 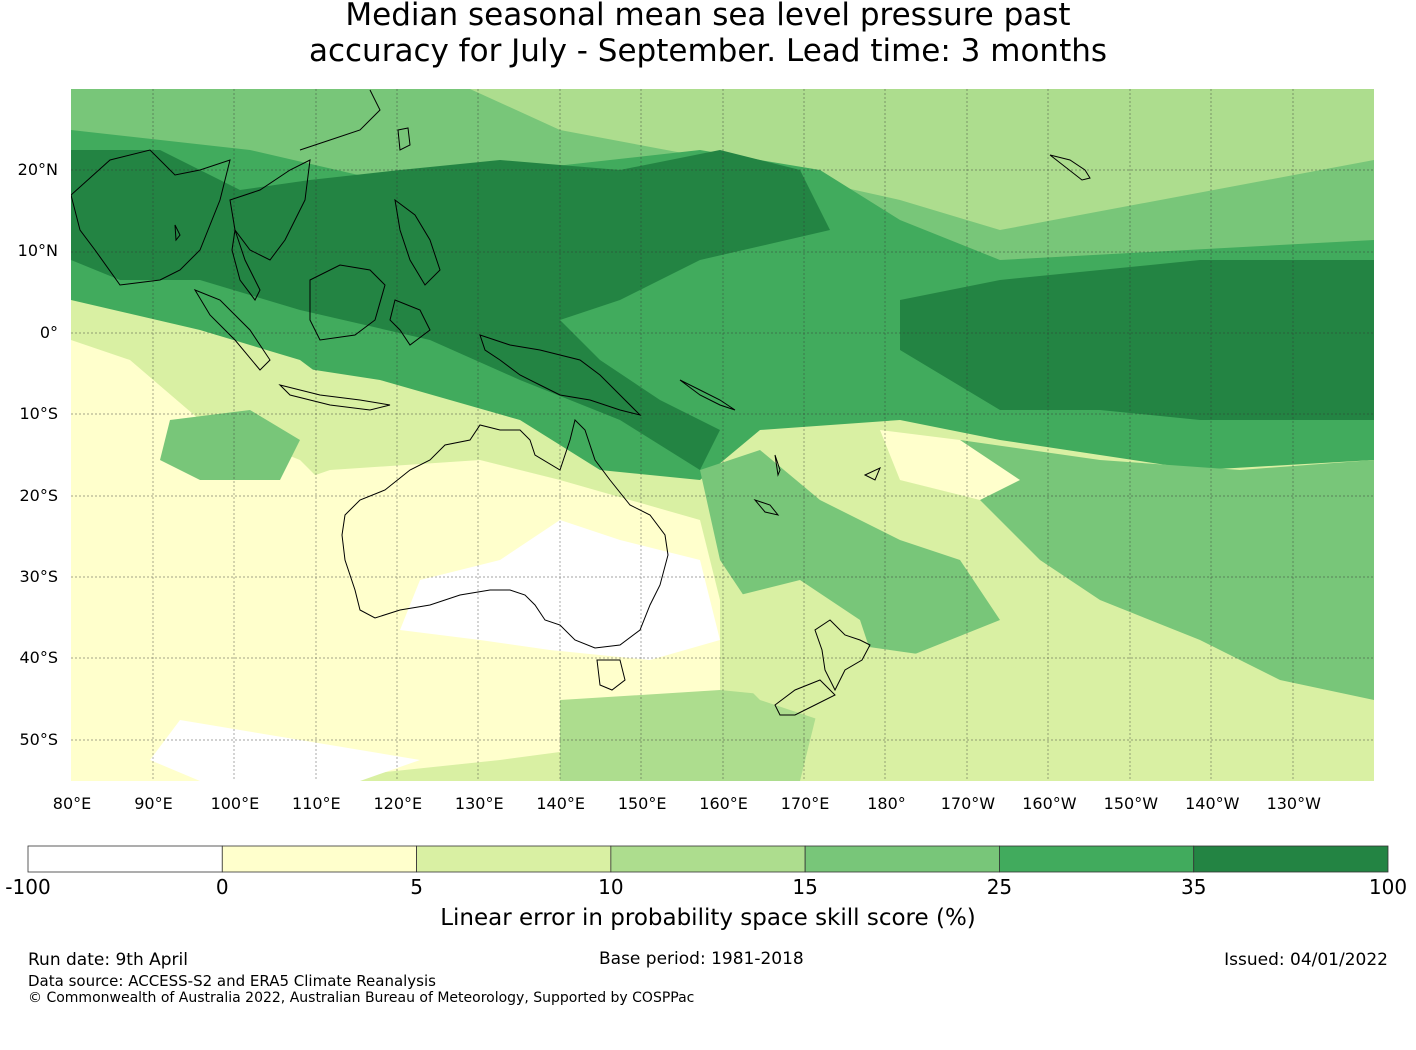 I want to click on vanuatu-coast, so click(x=777, y=465).